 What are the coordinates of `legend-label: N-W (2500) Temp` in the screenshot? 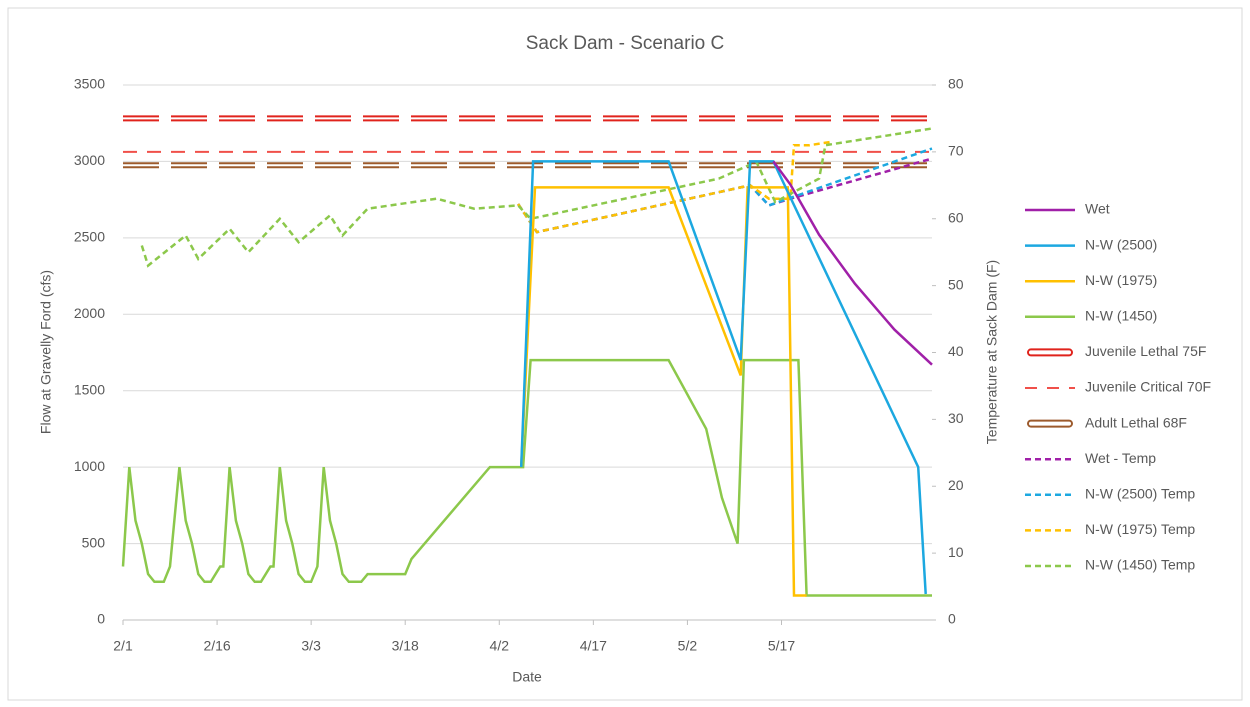 It's located at (1140, 494).